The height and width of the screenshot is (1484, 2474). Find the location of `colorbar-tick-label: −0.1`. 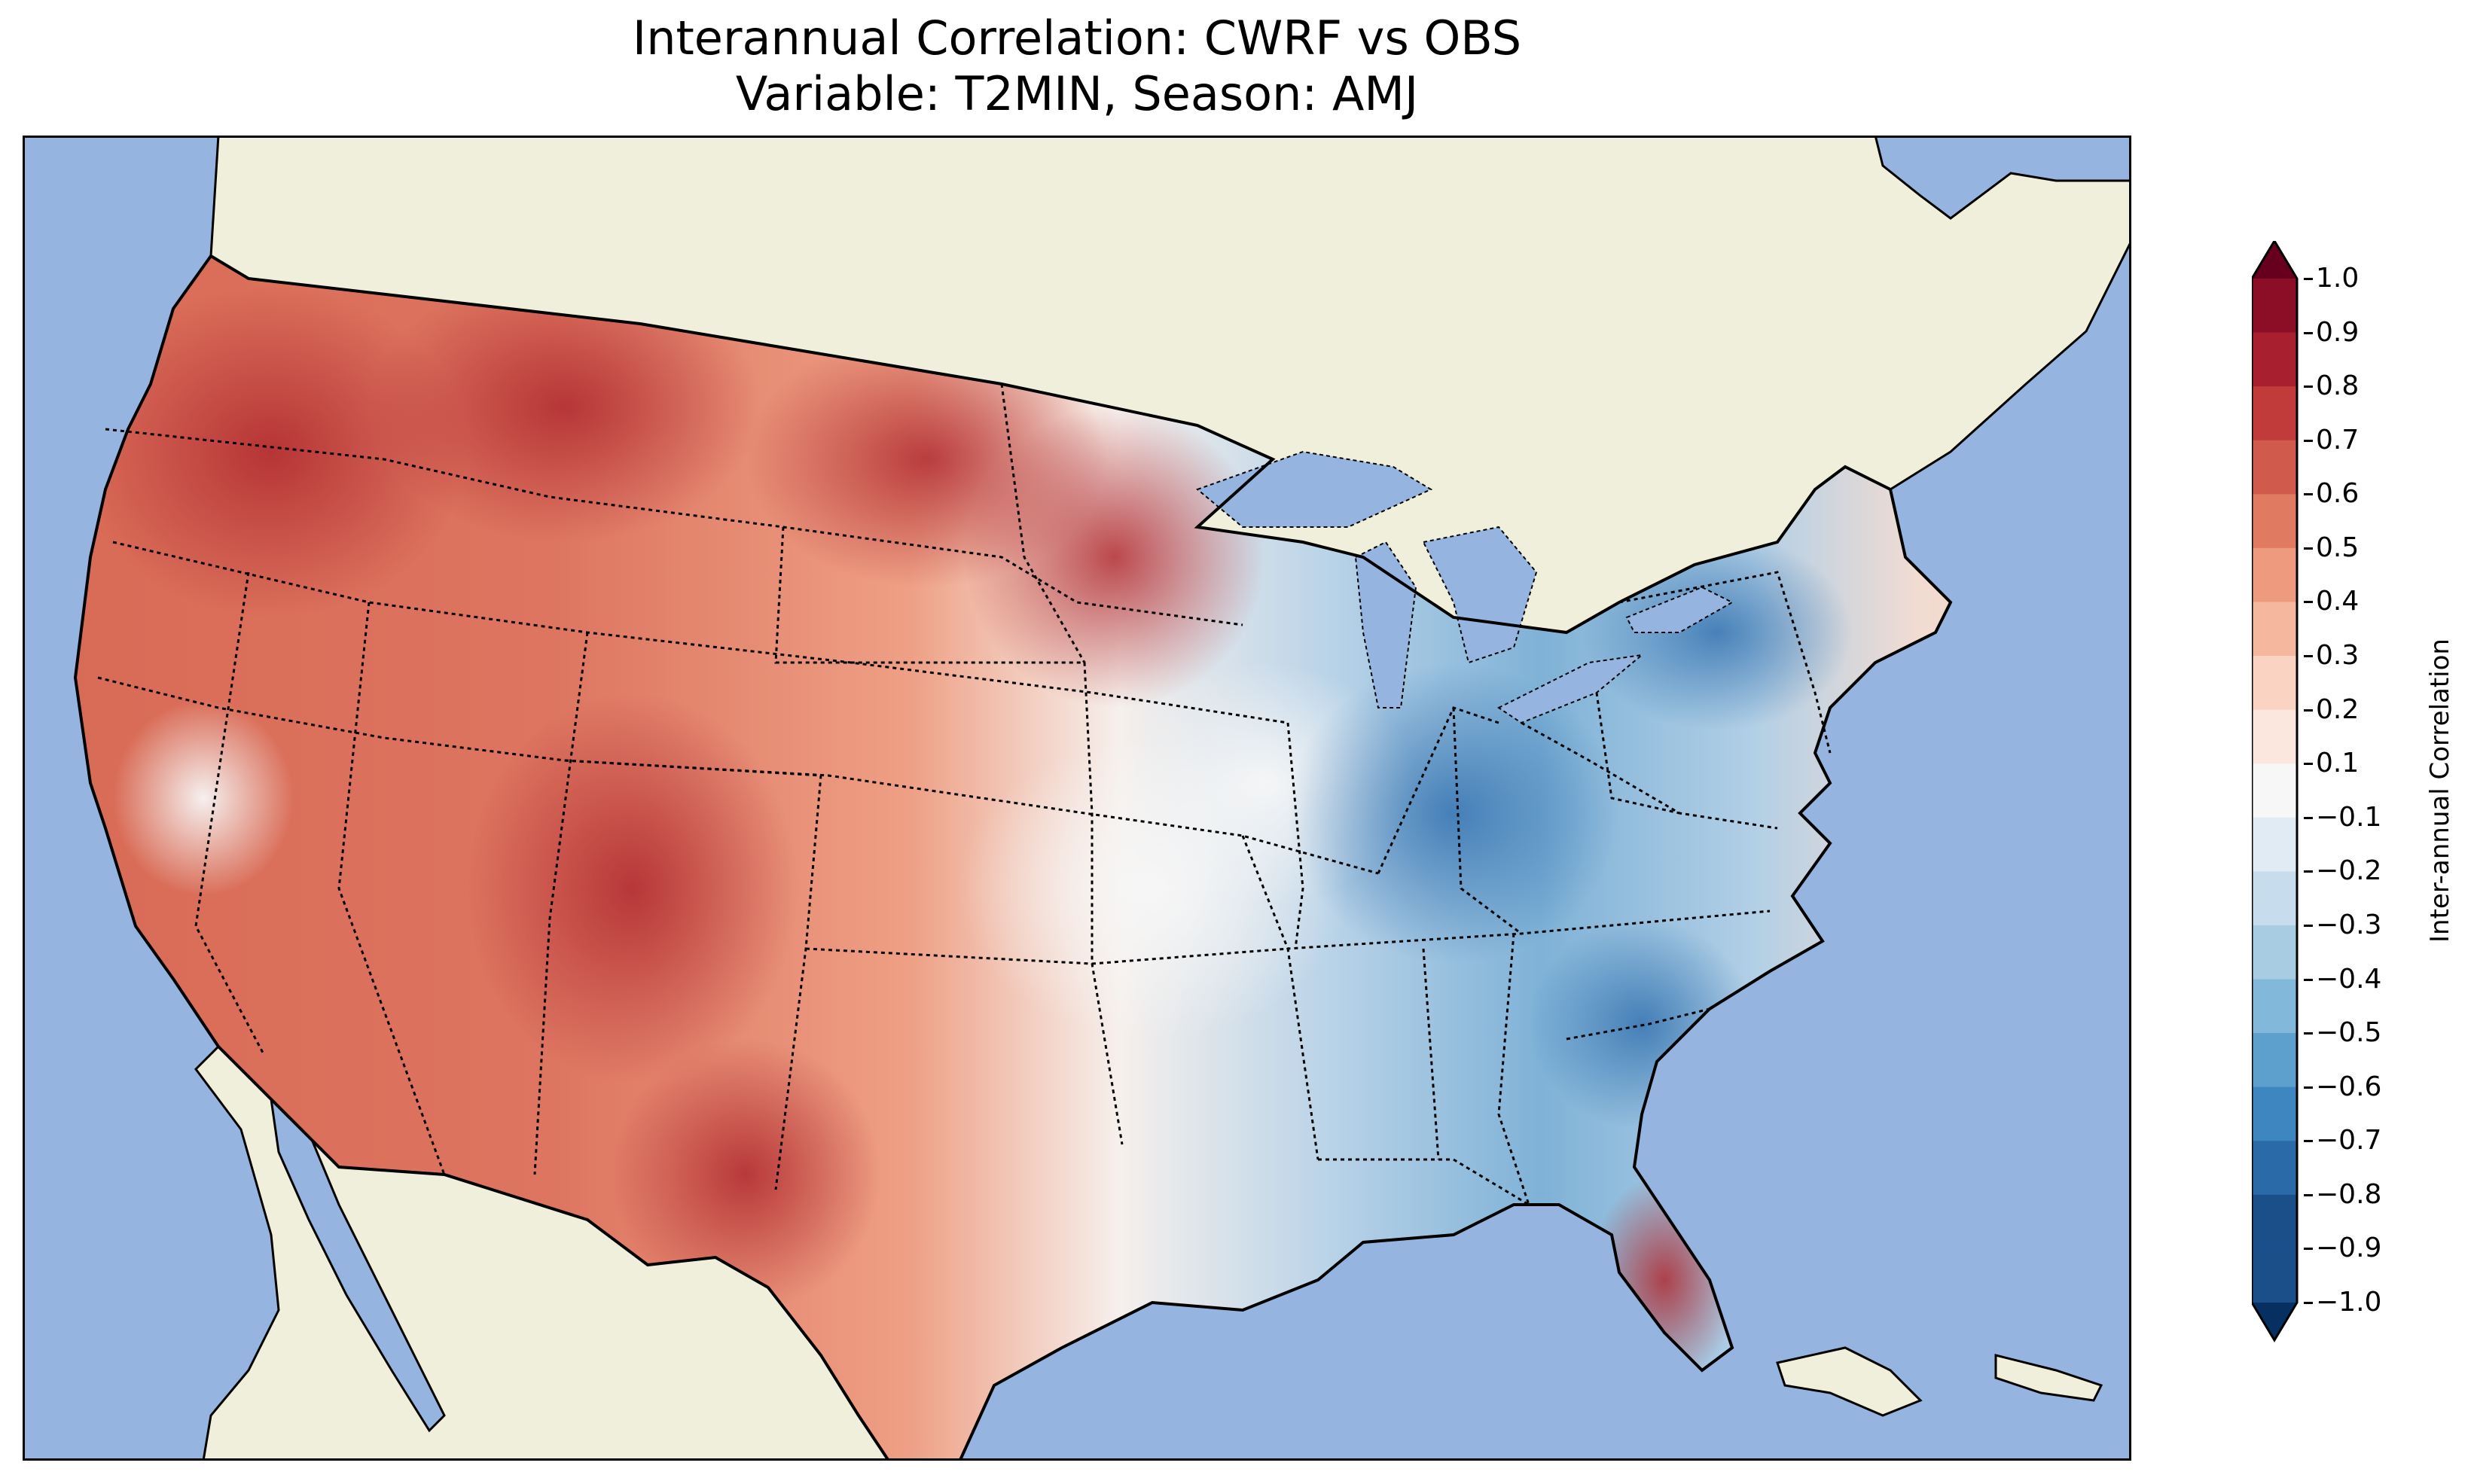

colorbar-tick-label: −0.1 is located at coordinates (2343, 817).